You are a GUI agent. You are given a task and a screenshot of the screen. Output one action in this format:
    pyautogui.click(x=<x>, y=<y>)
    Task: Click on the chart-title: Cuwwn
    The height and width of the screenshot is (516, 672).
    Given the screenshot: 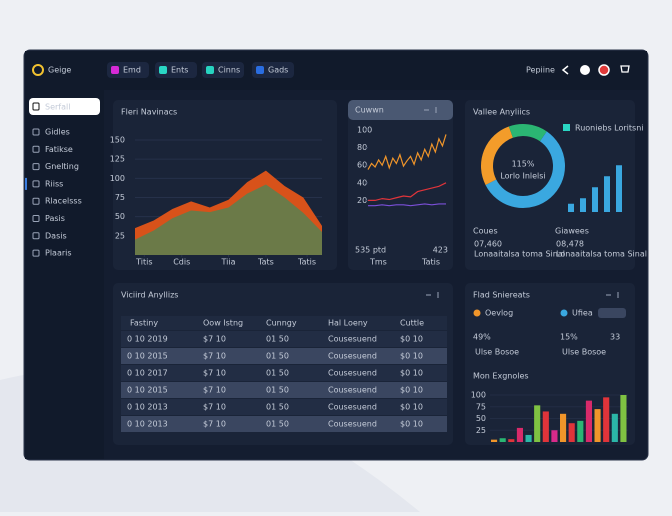 What is the action you would take?
    pyautogui.click(x=369, y=110)
    